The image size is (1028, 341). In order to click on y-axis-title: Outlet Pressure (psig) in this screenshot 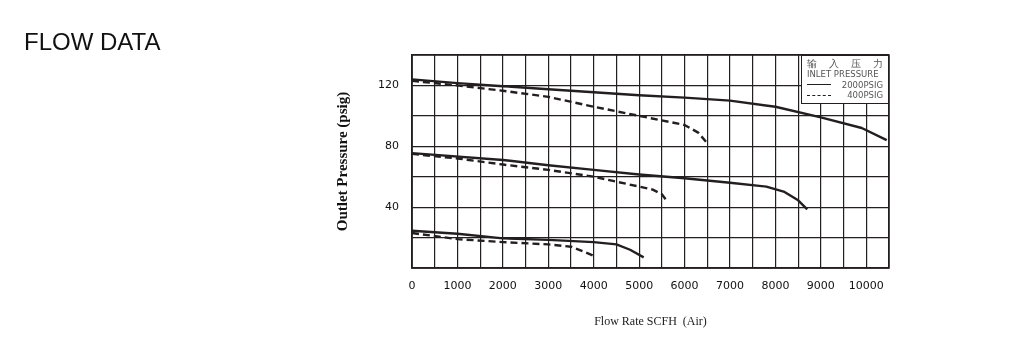, I will do `click(342, 161)`.